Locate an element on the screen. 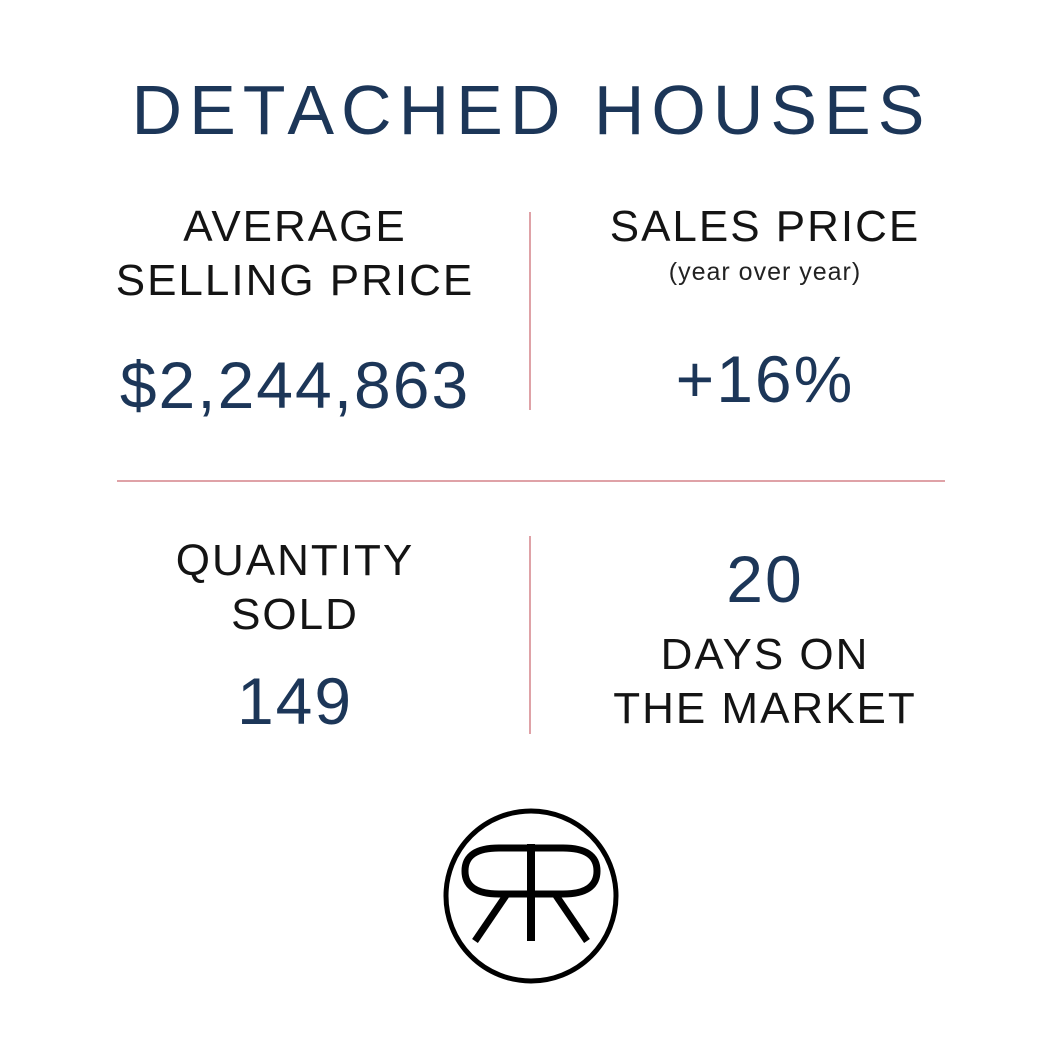 The image size is (1063, 1063). days-on-market-value: 20 is located at coordinates (765, 579).